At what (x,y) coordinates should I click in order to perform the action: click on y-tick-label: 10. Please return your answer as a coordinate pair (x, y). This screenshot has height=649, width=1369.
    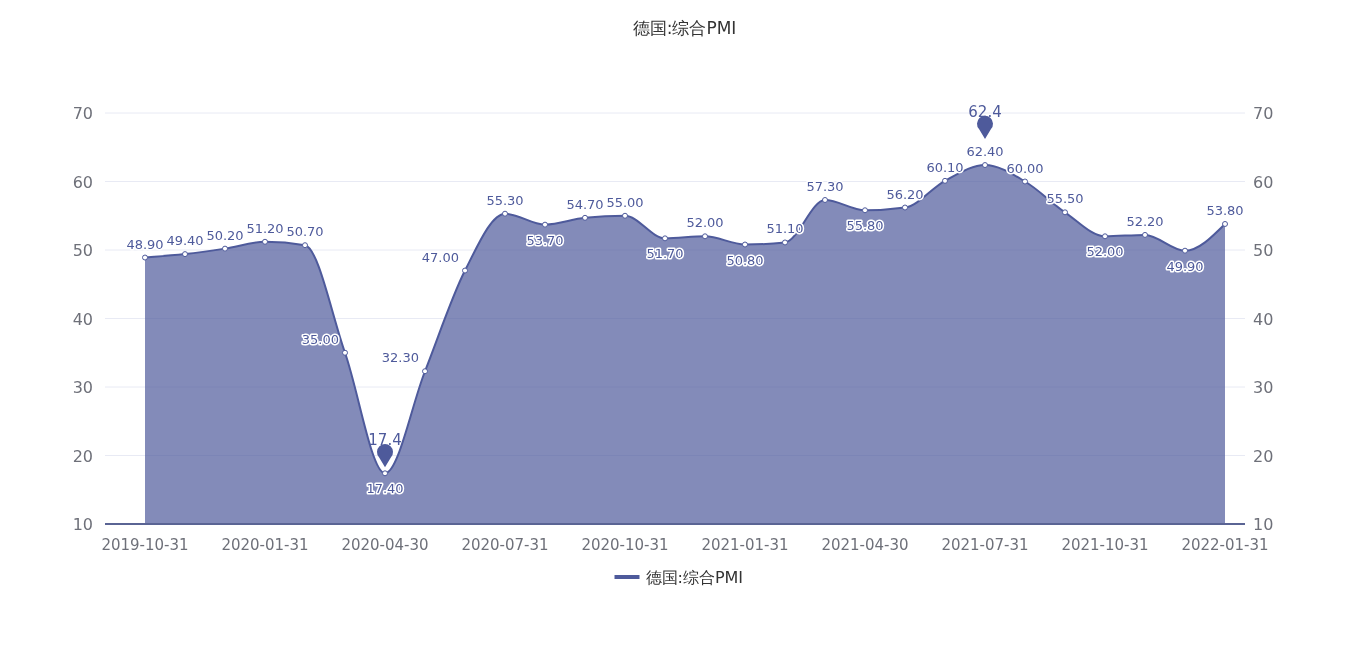
    Looking at the image, I should click on (82, 524).